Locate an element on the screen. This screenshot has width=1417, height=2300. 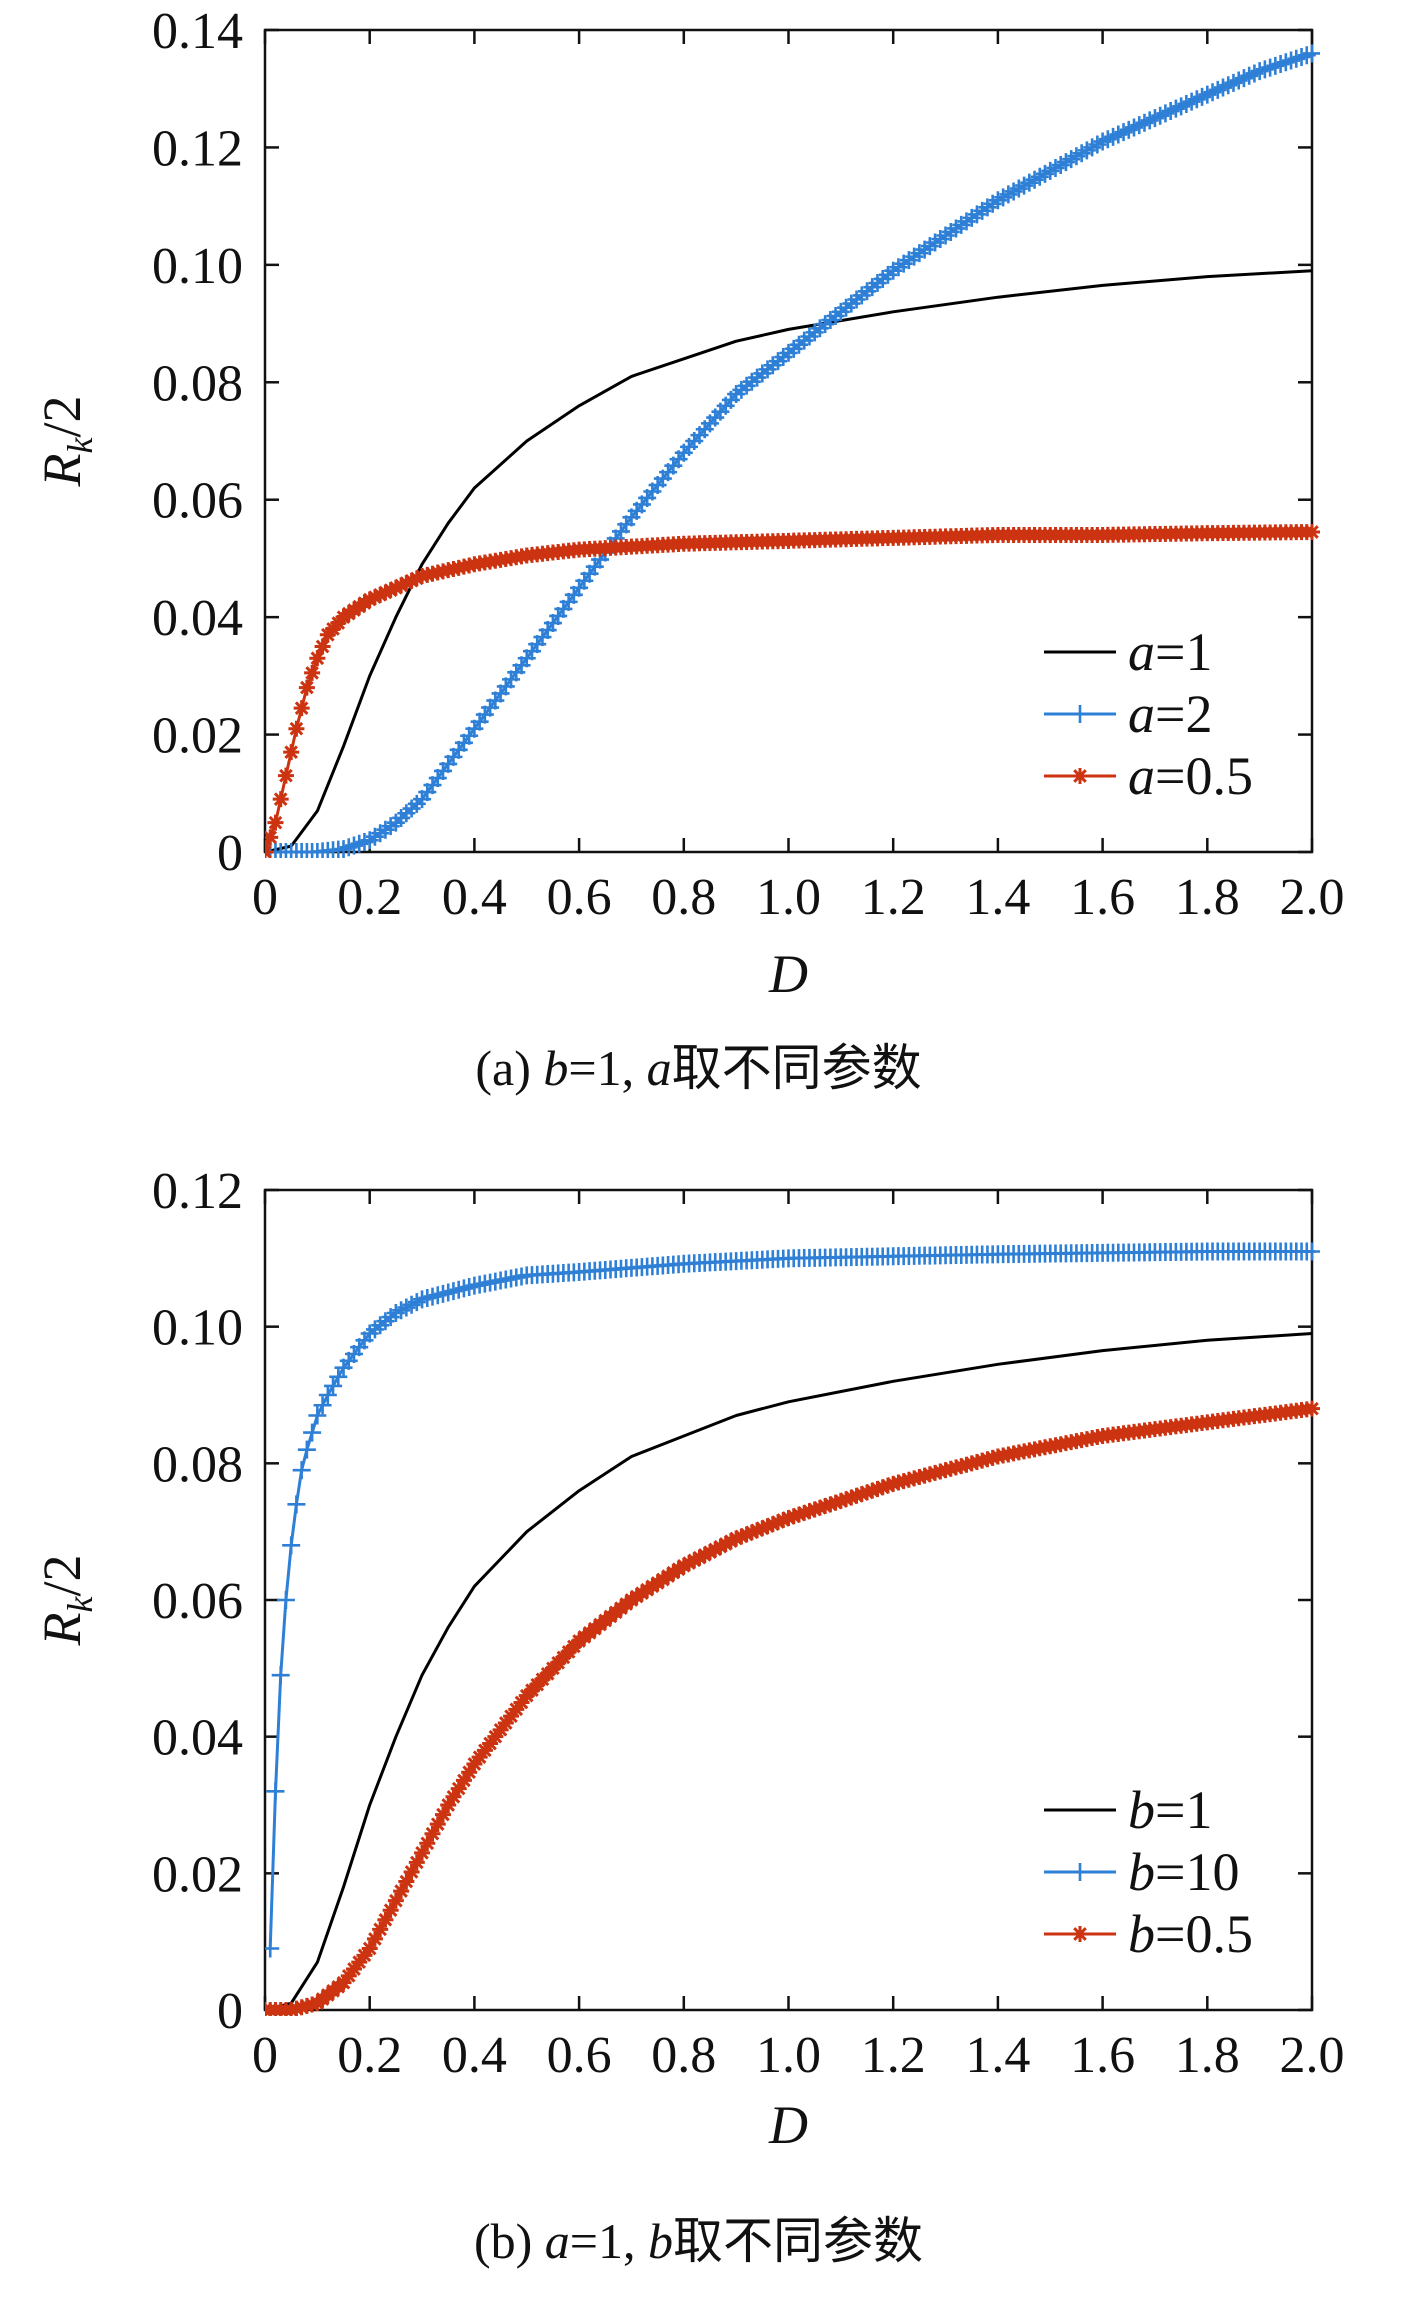
legend-label-rest: =1 is located at coordinates (1183, 1810).